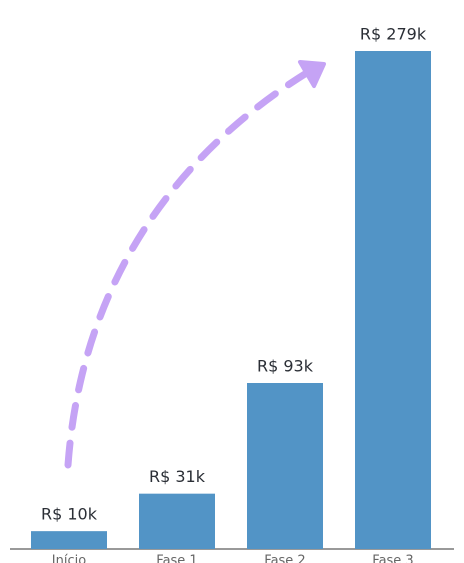  What do you see at coordinates (69, 514) in the screenshot?
I see `value-label: R$ 10k` at bounding box center [69, 514].